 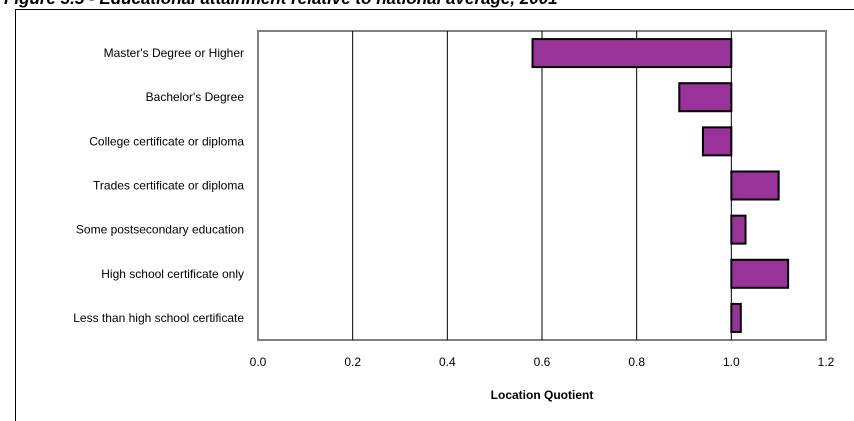 I want to click on category-label: Trades certificate or diploma, so click(x=168, y=186).